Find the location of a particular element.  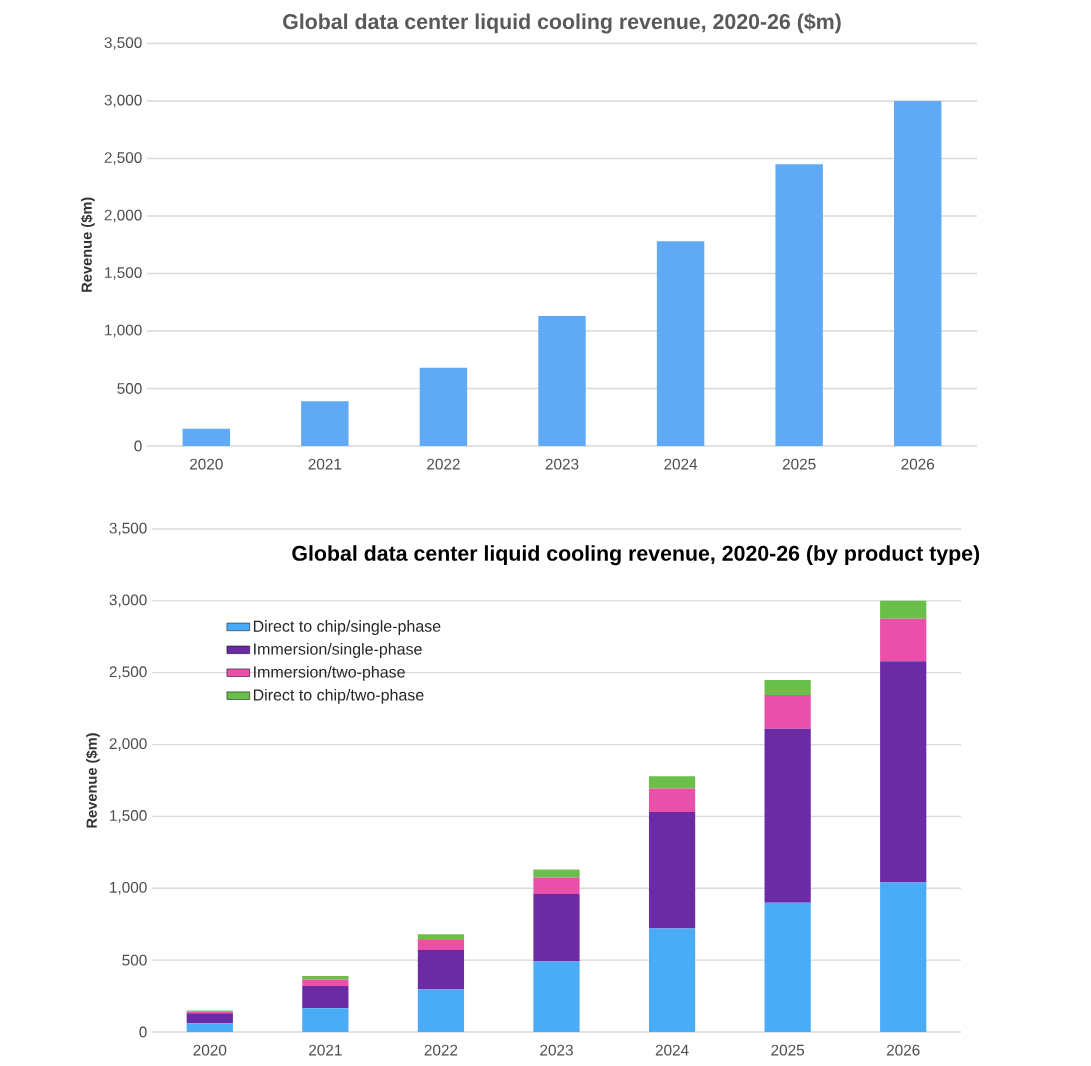

legend-label: Immersion/single-phase is located at coordinates (338, 650).